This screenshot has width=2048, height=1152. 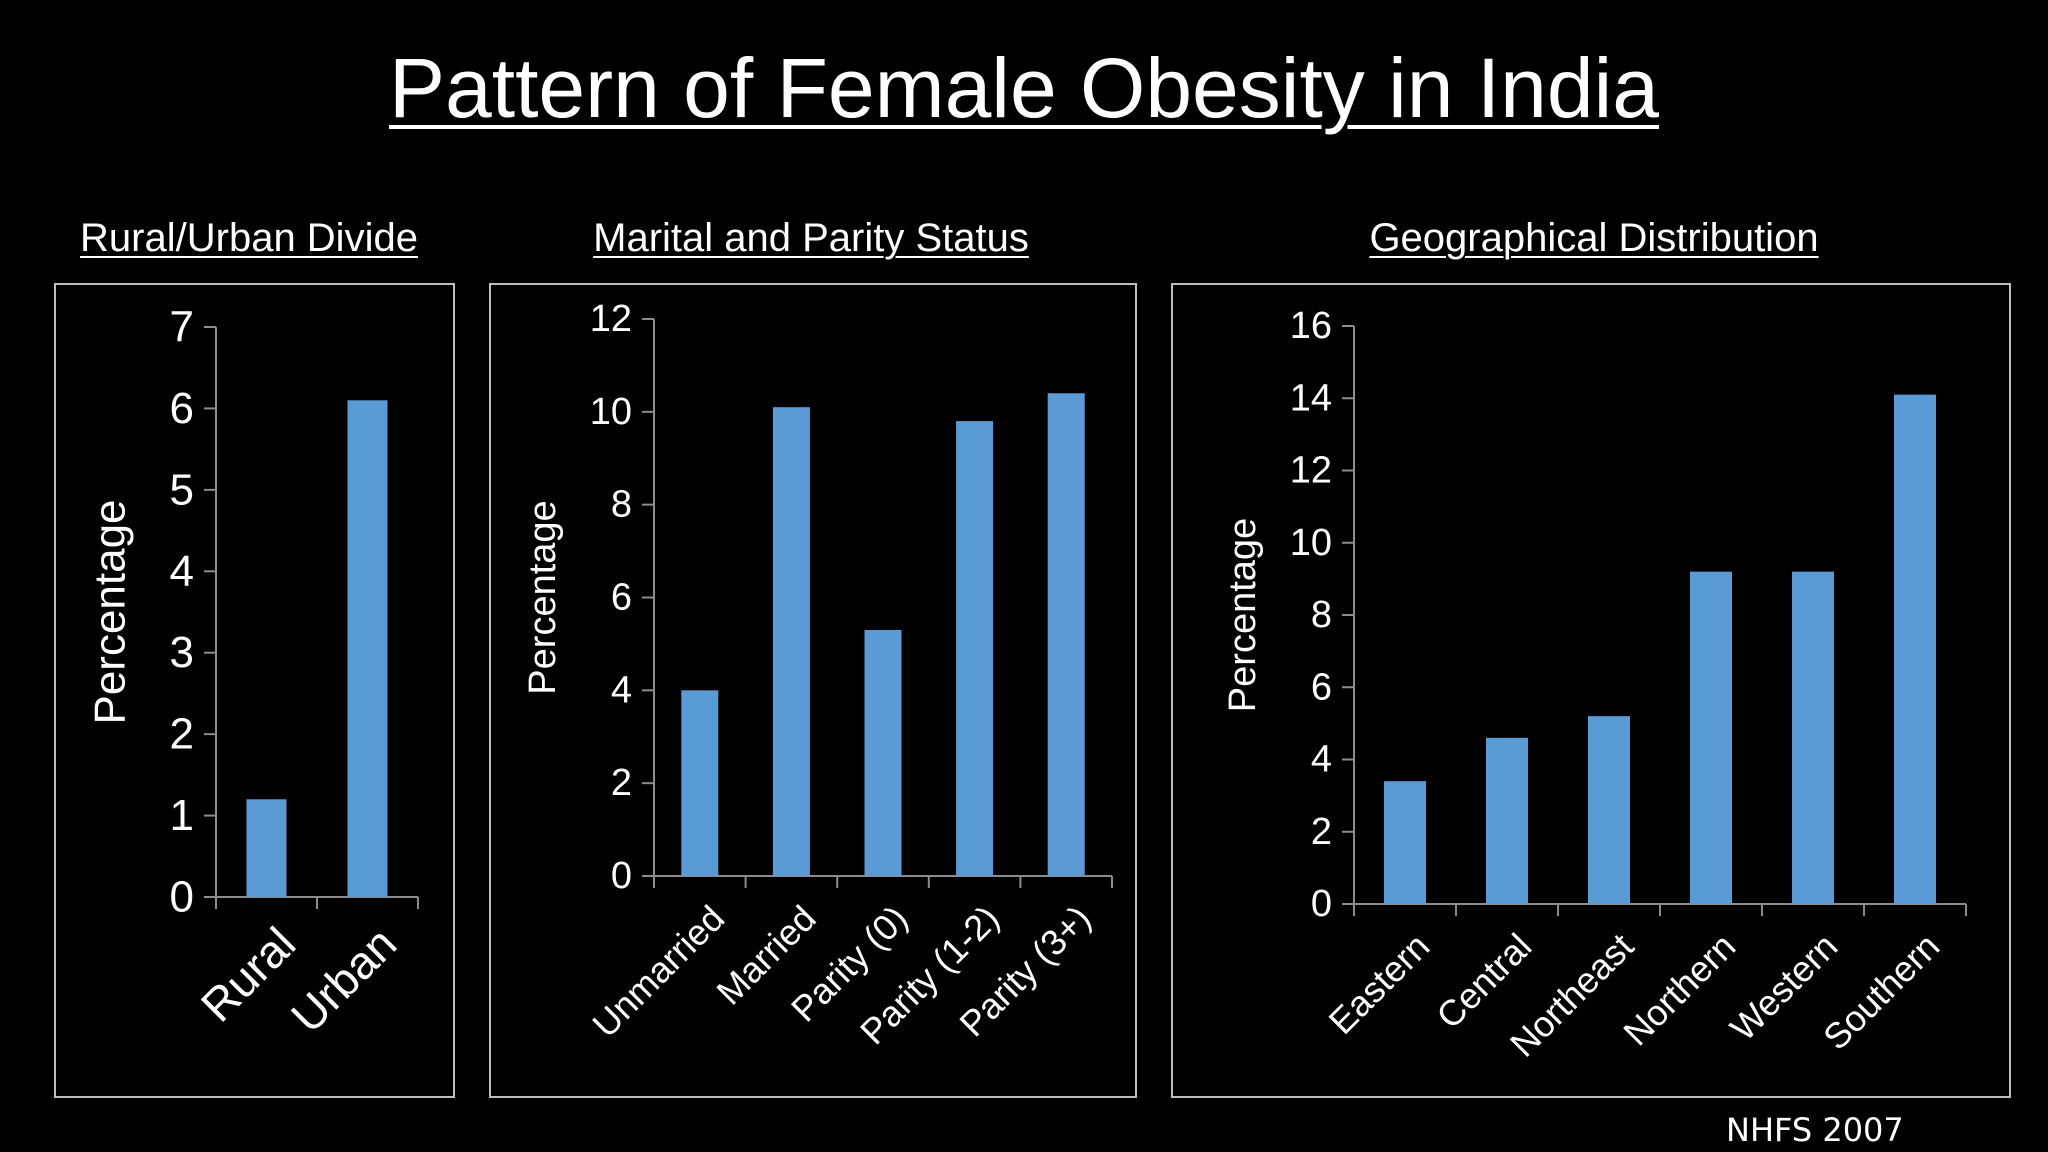 I want to click on page-title: Pattern of Female Obesity in India, so click(x=1024, y=88).